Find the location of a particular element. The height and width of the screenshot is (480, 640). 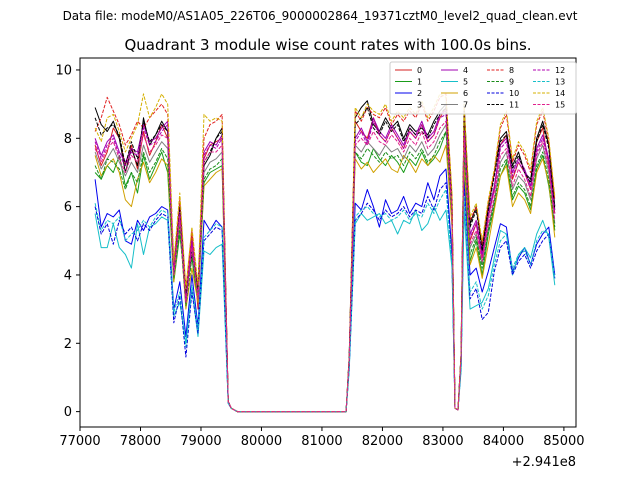

legend-label-15: 15 is located at coordinates (560, 105).